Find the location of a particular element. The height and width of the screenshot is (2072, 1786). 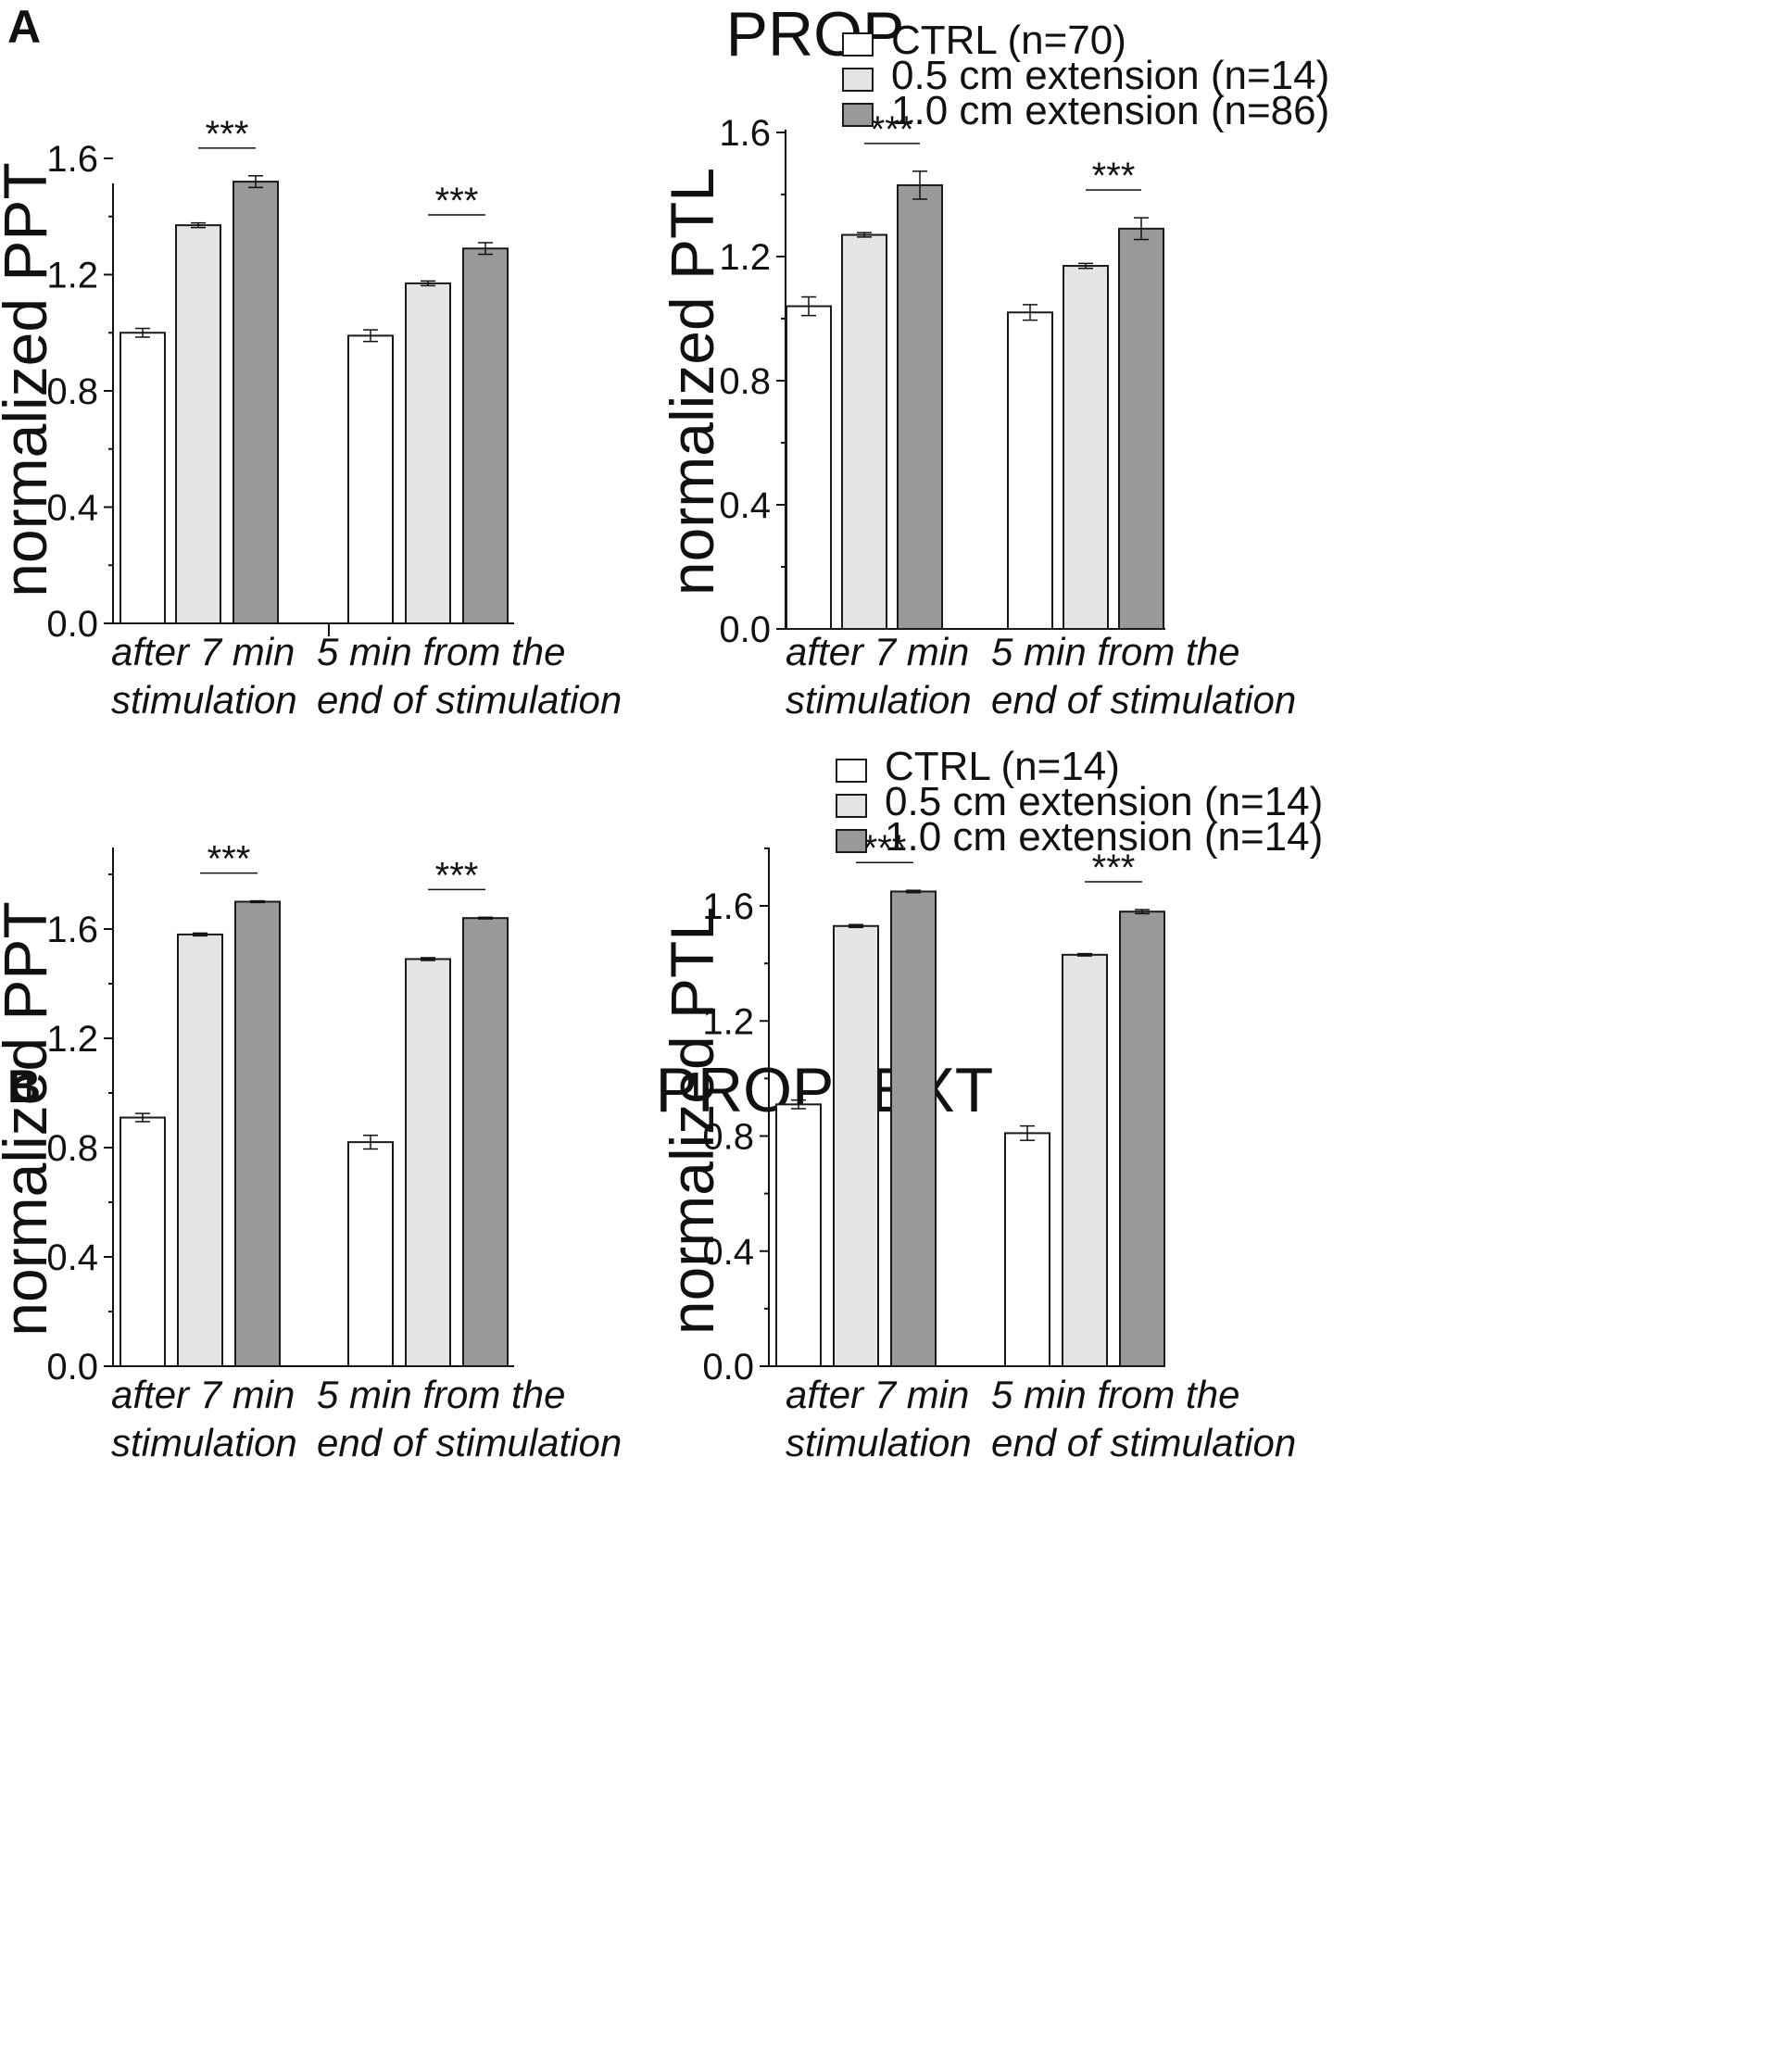

panel-a-letter: A is located at coordinates (24, 27).